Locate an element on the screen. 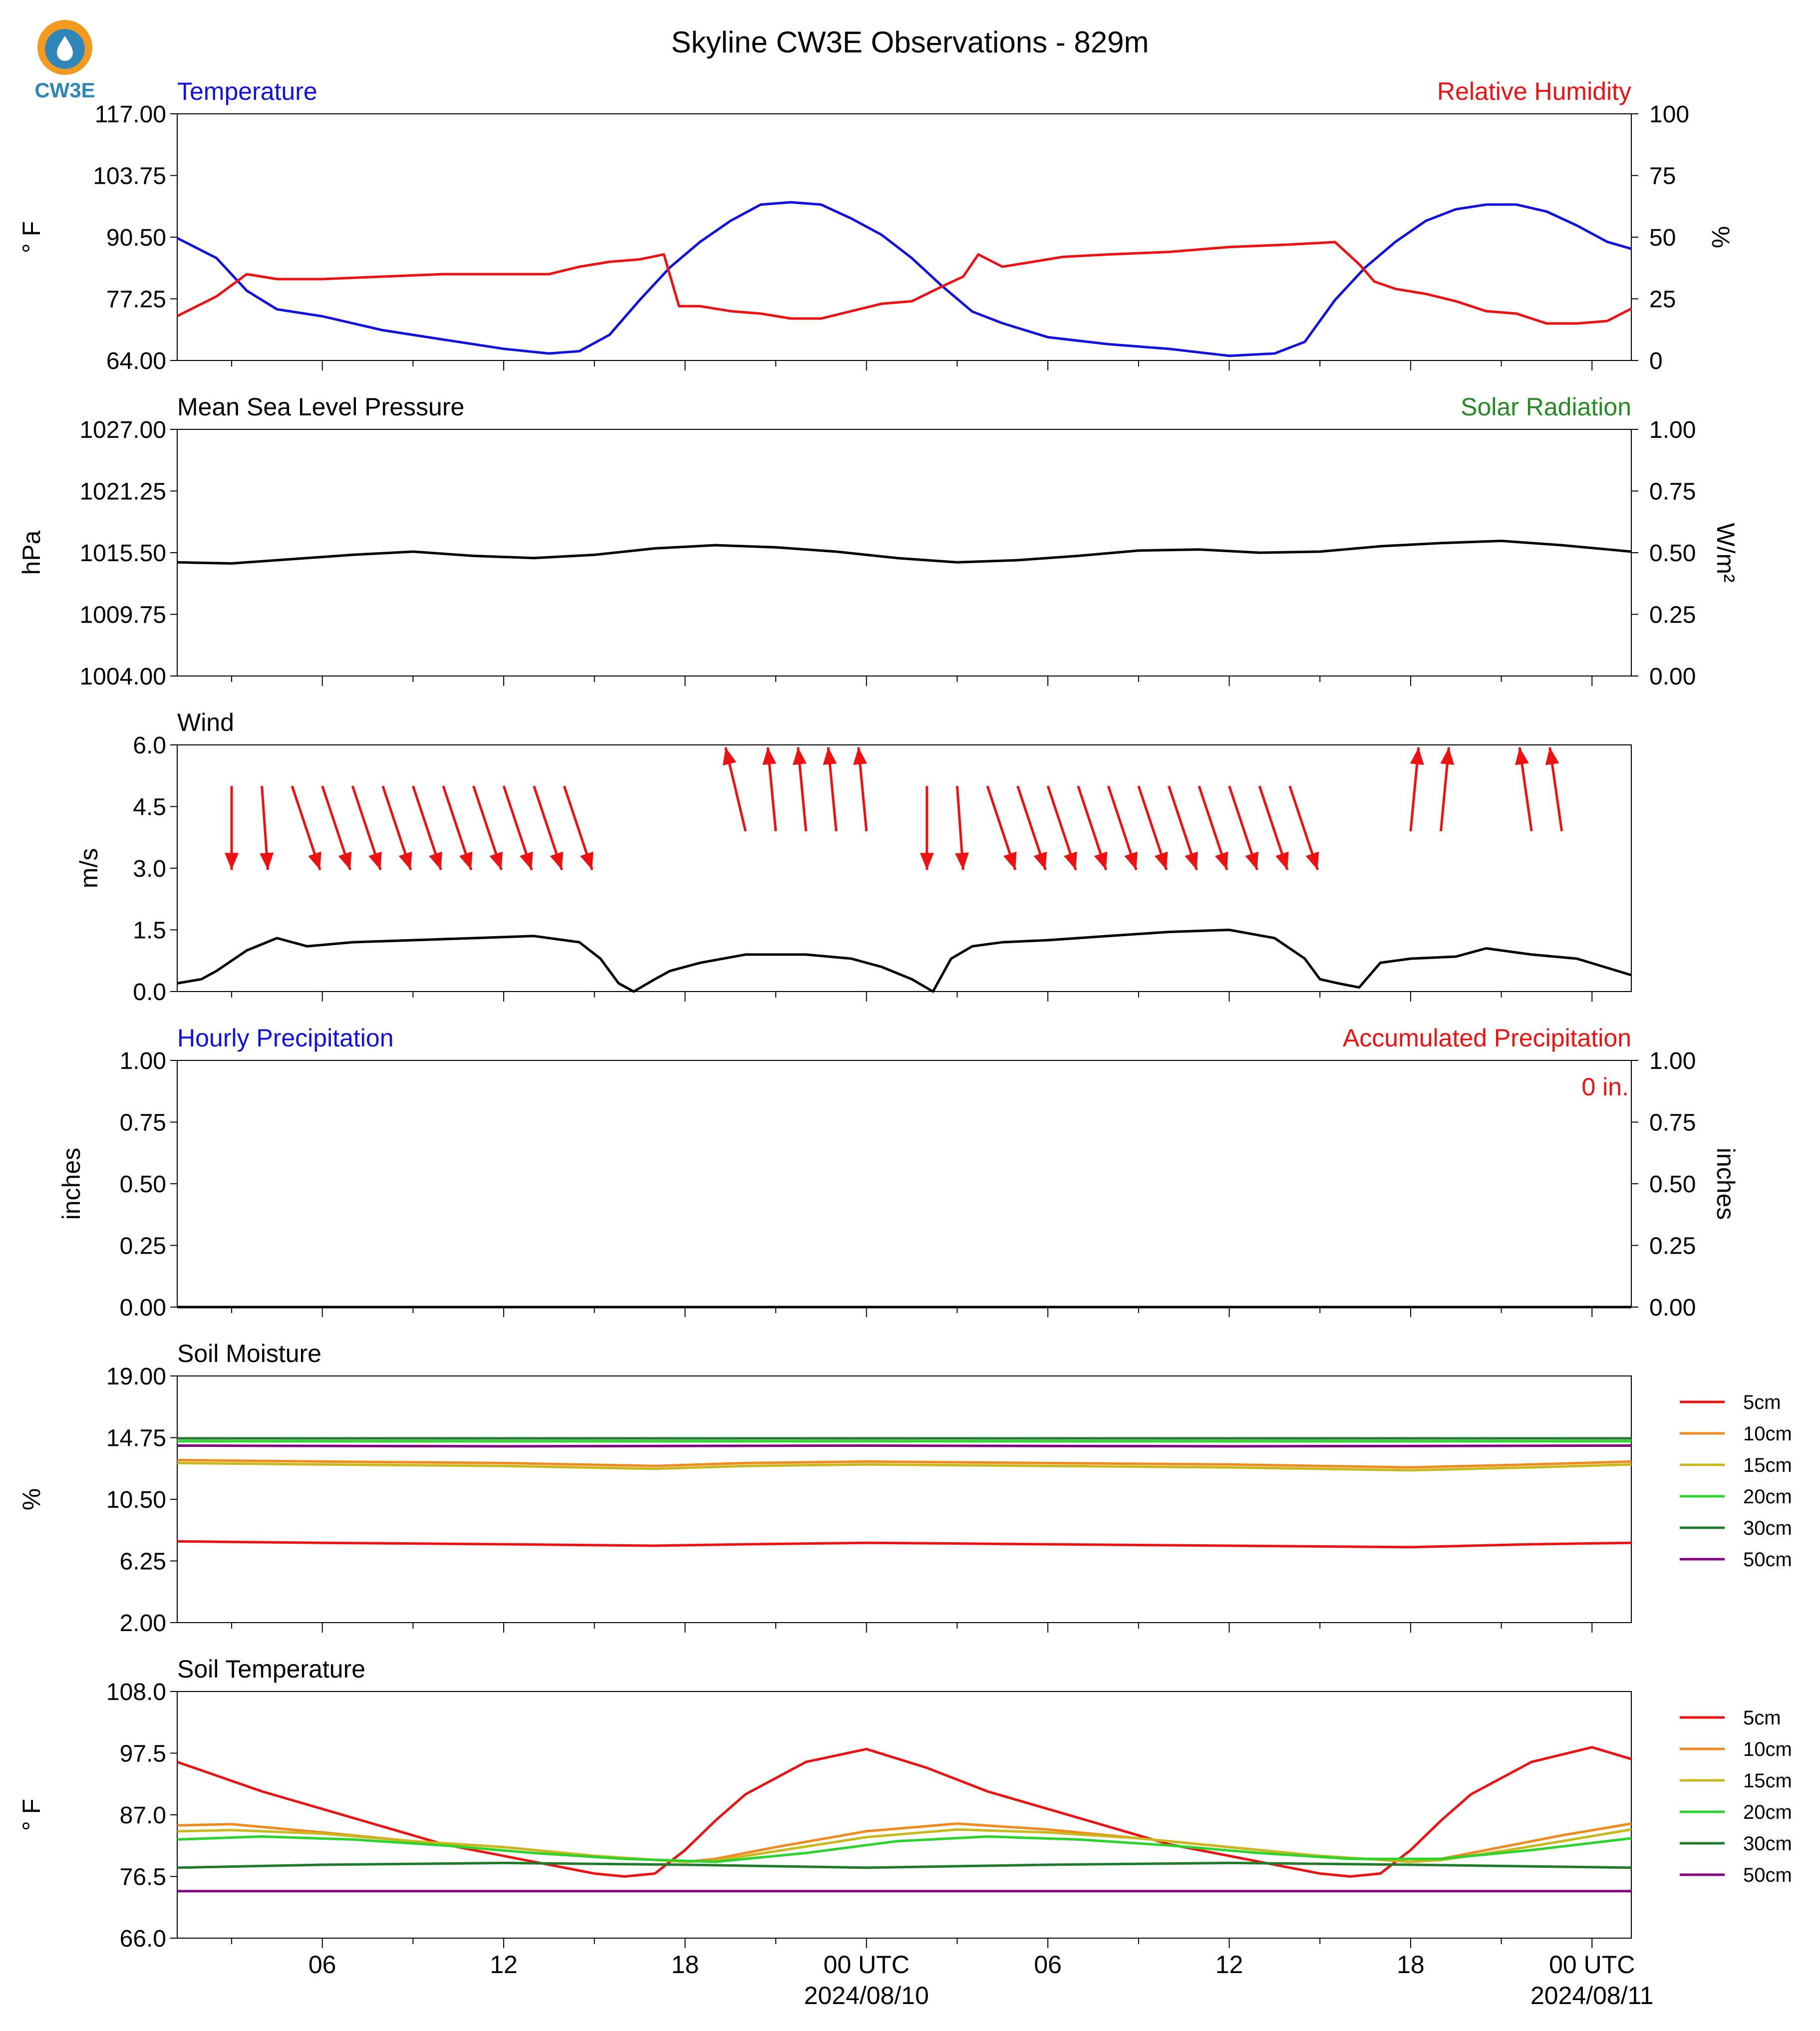 The image size is (1820, 2031). y-tick-label: 4.5 is located at coordinates (149, 808).